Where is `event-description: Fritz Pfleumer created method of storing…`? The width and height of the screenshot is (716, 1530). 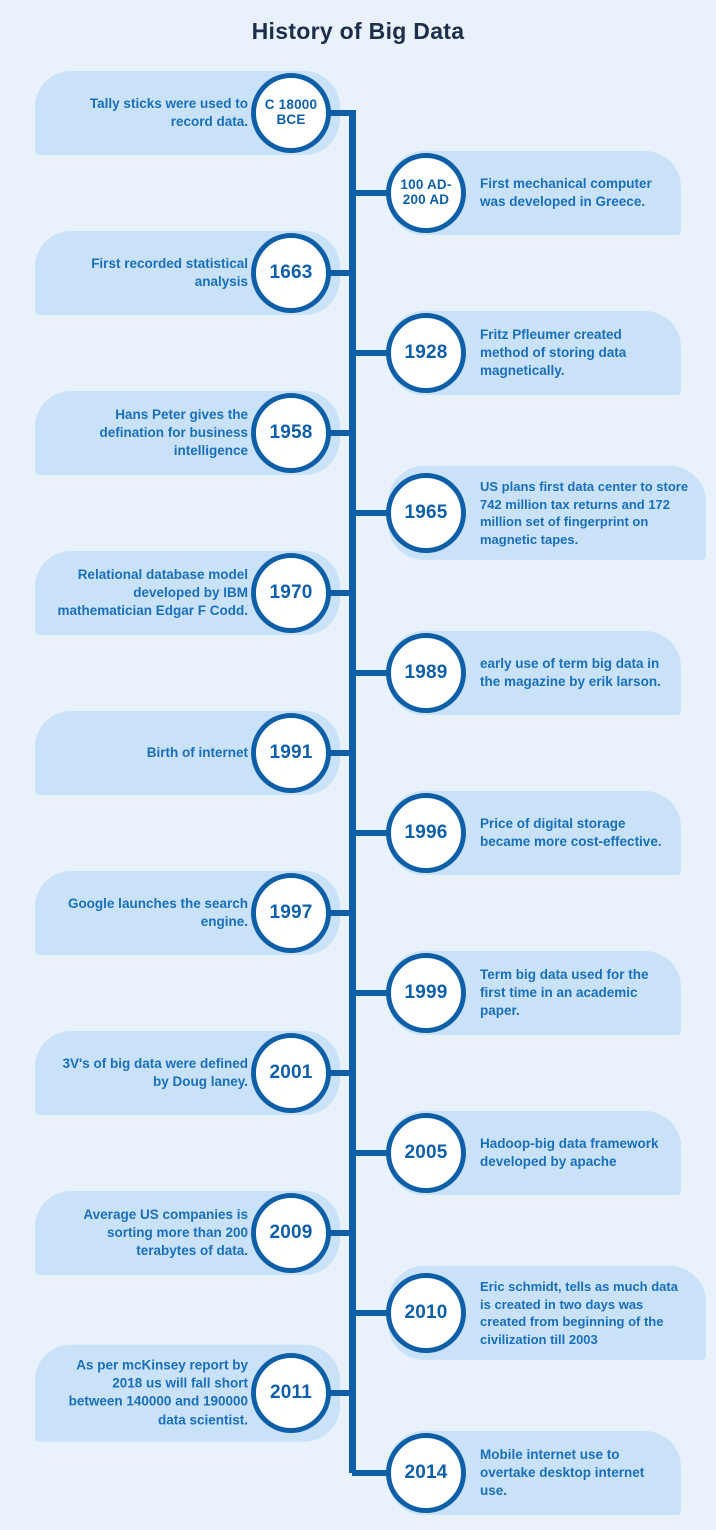
event-description: Fritz Pfleumer created method of storing… is located at coordinates (553, 352).